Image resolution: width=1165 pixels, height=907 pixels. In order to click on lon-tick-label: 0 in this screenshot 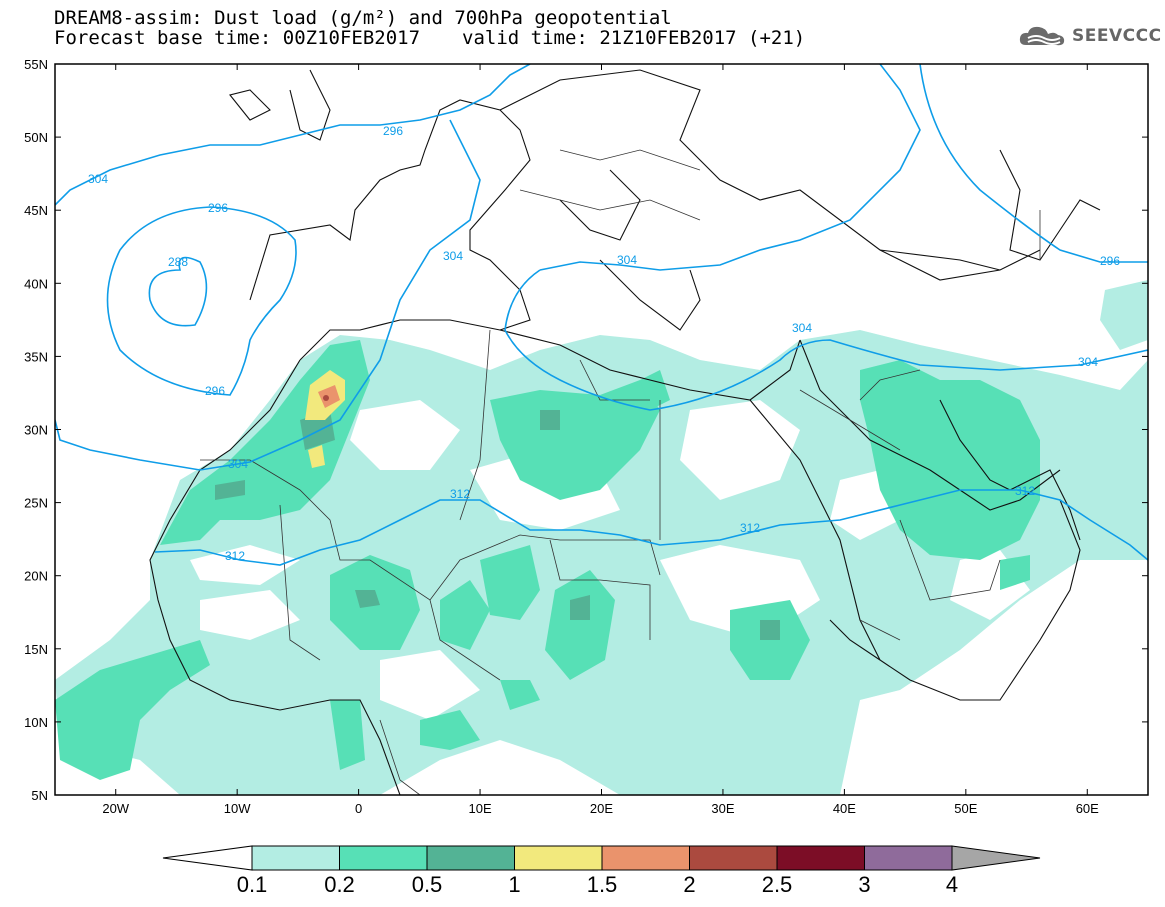, I will do `click(358, 808)`.